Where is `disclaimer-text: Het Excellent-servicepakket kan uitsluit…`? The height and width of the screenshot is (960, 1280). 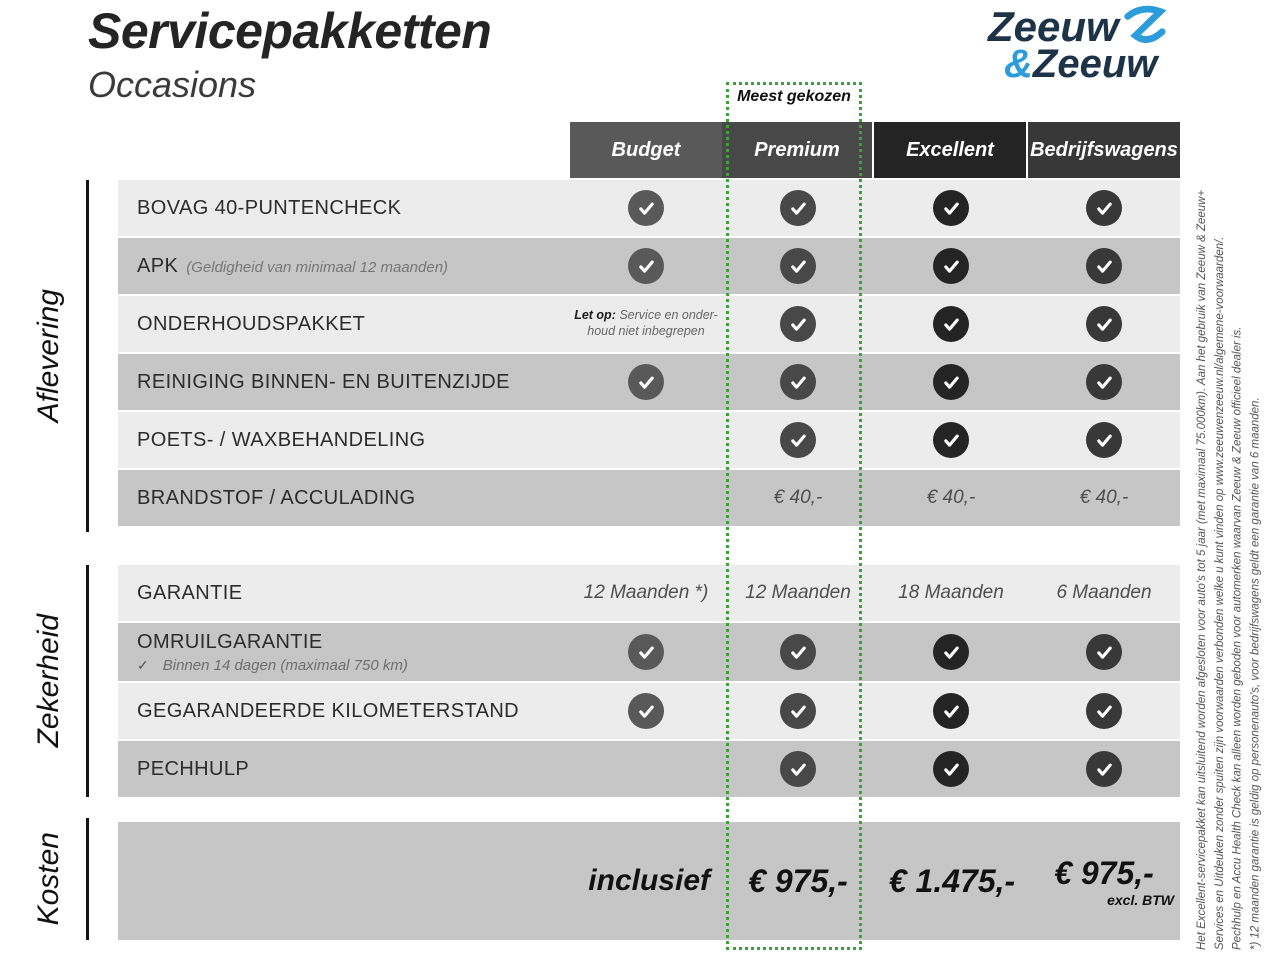 disclaimer-text: Het Excellent-servicepakket kan uitsluit… is located at coordinates (1229, 534).